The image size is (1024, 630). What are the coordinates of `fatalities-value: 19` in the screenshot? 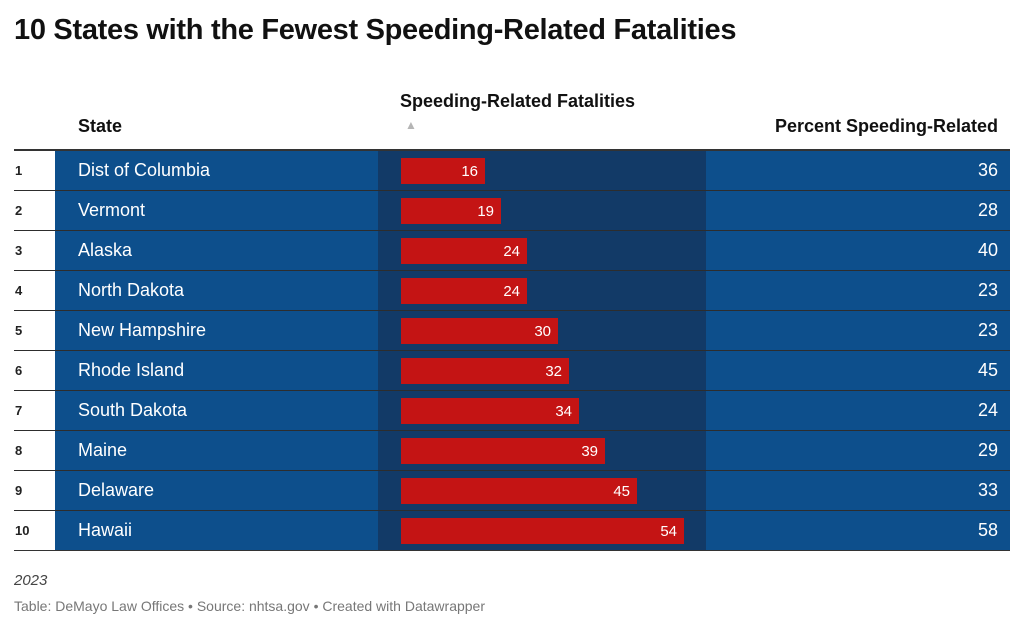 It's located at (485, 211).